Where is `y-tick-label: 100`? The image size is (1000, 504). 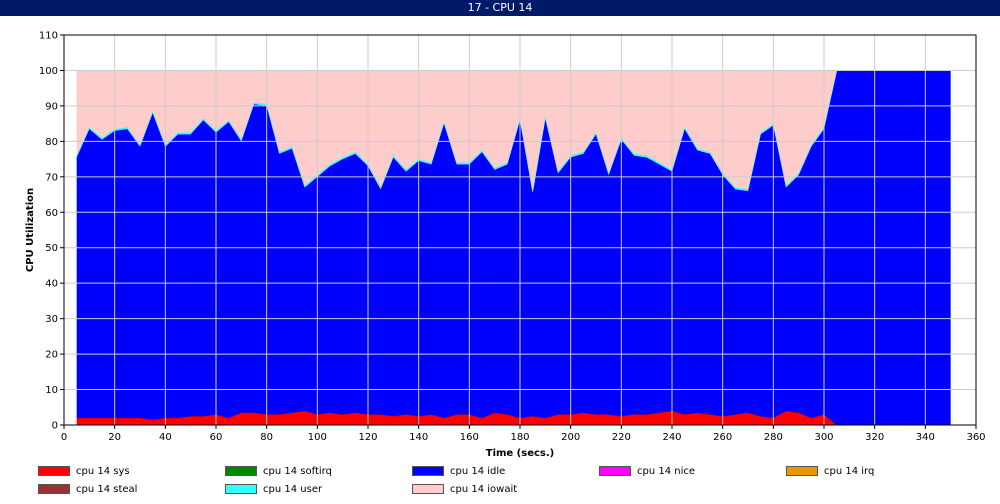 y-tick-label: 100 is located at coordinates (48, 71).